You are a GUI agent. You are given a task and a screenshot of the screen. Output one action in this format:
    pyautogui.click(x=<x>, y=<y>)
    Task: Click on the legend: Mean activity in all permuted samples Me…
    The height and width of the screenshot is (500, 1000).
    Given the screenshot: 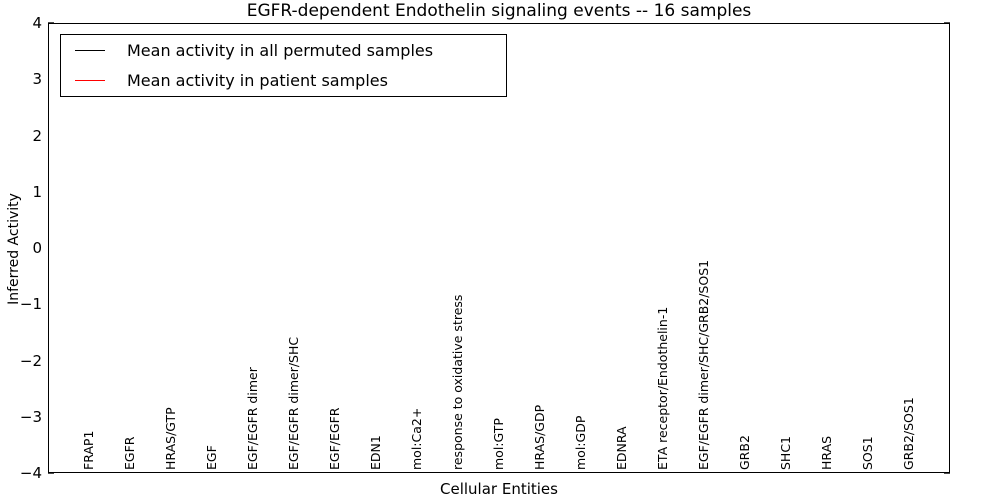 What is the action you would take?
    pyautogui.click(x=283, y=65)
    